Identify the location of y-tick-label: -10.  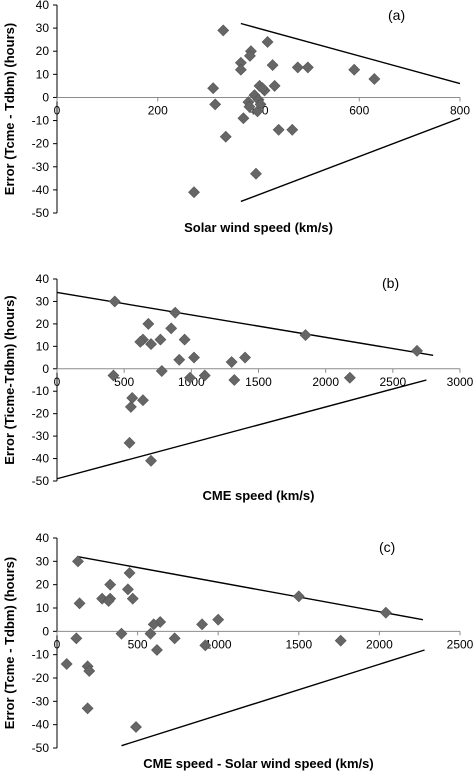
(41, 391).